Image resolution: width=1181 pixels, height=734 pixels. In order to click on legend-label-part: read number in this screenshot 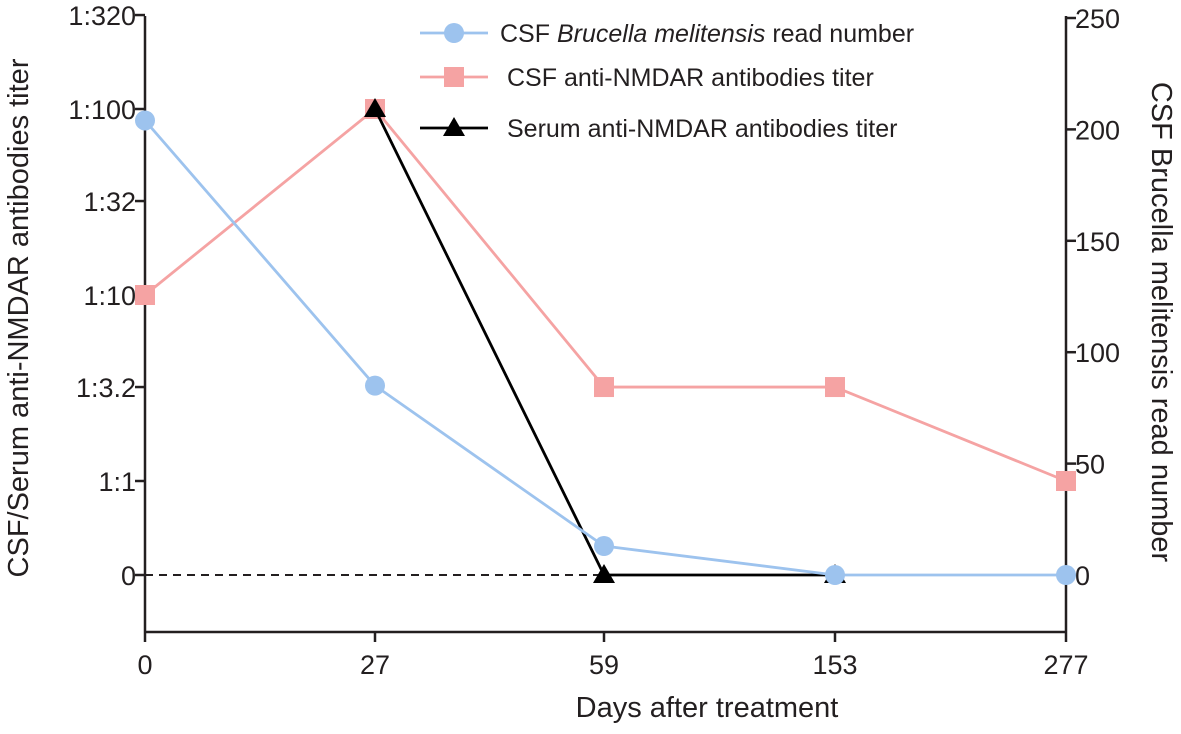, I will do `click(839, 34)`.